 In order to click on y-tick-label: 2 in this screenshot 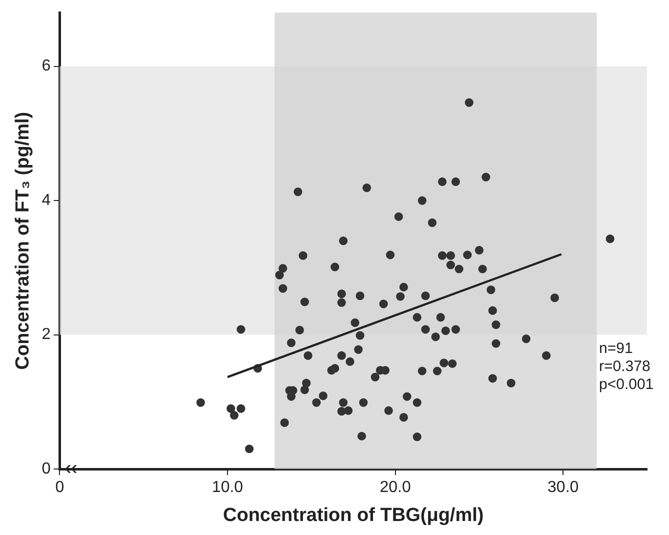, I will do `click(46, 335)`.